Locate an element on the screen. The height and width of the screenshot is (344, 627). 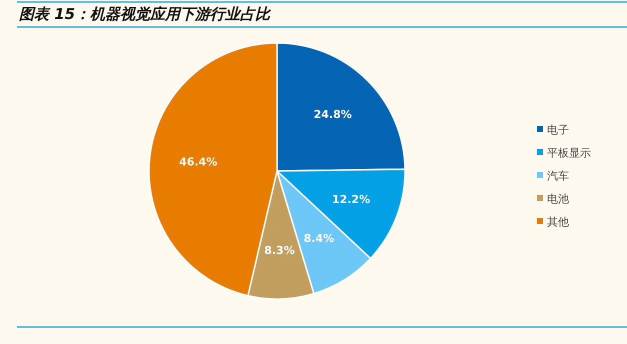
data-label: 8.4% is located at coordinates (319, 238).